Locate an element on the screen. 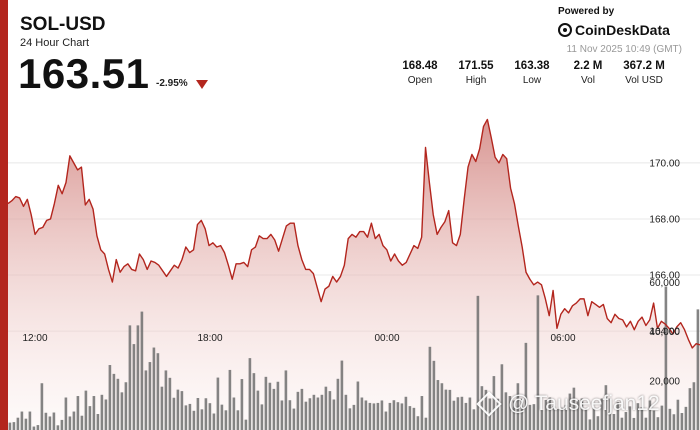 Image resolution: width=700 pixels, height=430 pixels. stat-high: 171.55 High is located at coordinates (476, 73).